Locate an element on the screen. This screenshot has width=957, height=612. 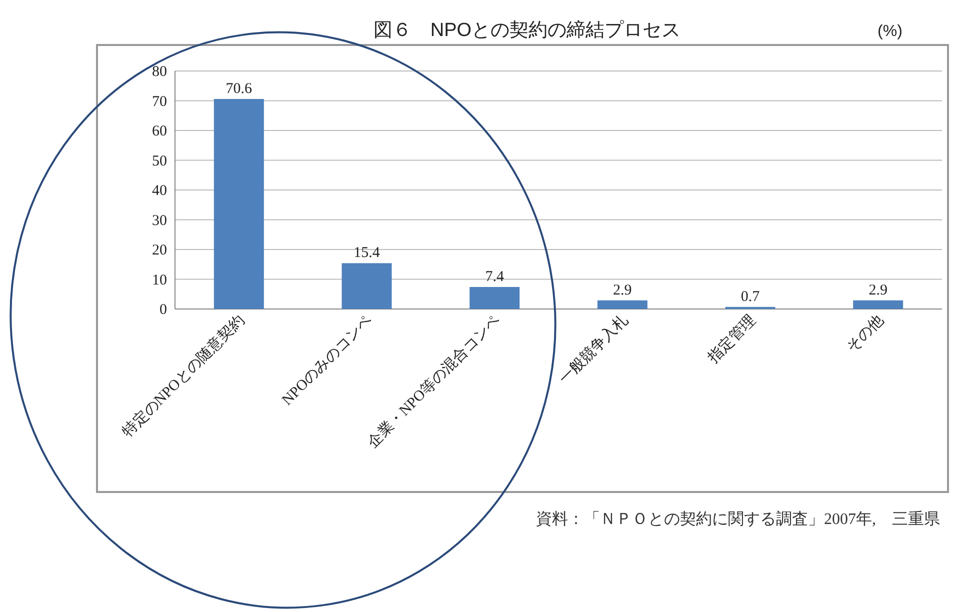
x-tick-label: 指定管理 is located at coordinates (732, 339).